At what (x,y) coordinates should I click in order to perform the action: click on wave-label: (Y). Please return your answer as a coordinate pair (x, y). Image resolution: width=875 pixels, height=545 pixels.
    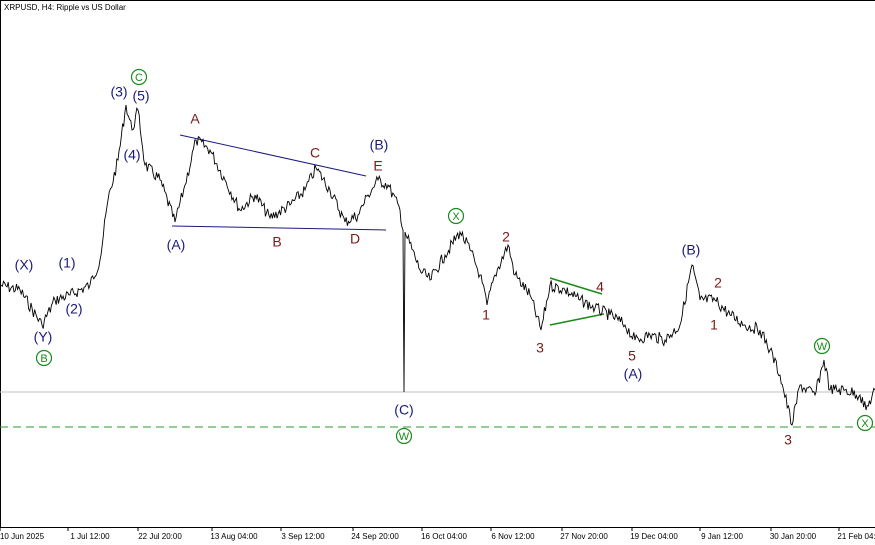
    Looking at the image, I should click on (43, 337).